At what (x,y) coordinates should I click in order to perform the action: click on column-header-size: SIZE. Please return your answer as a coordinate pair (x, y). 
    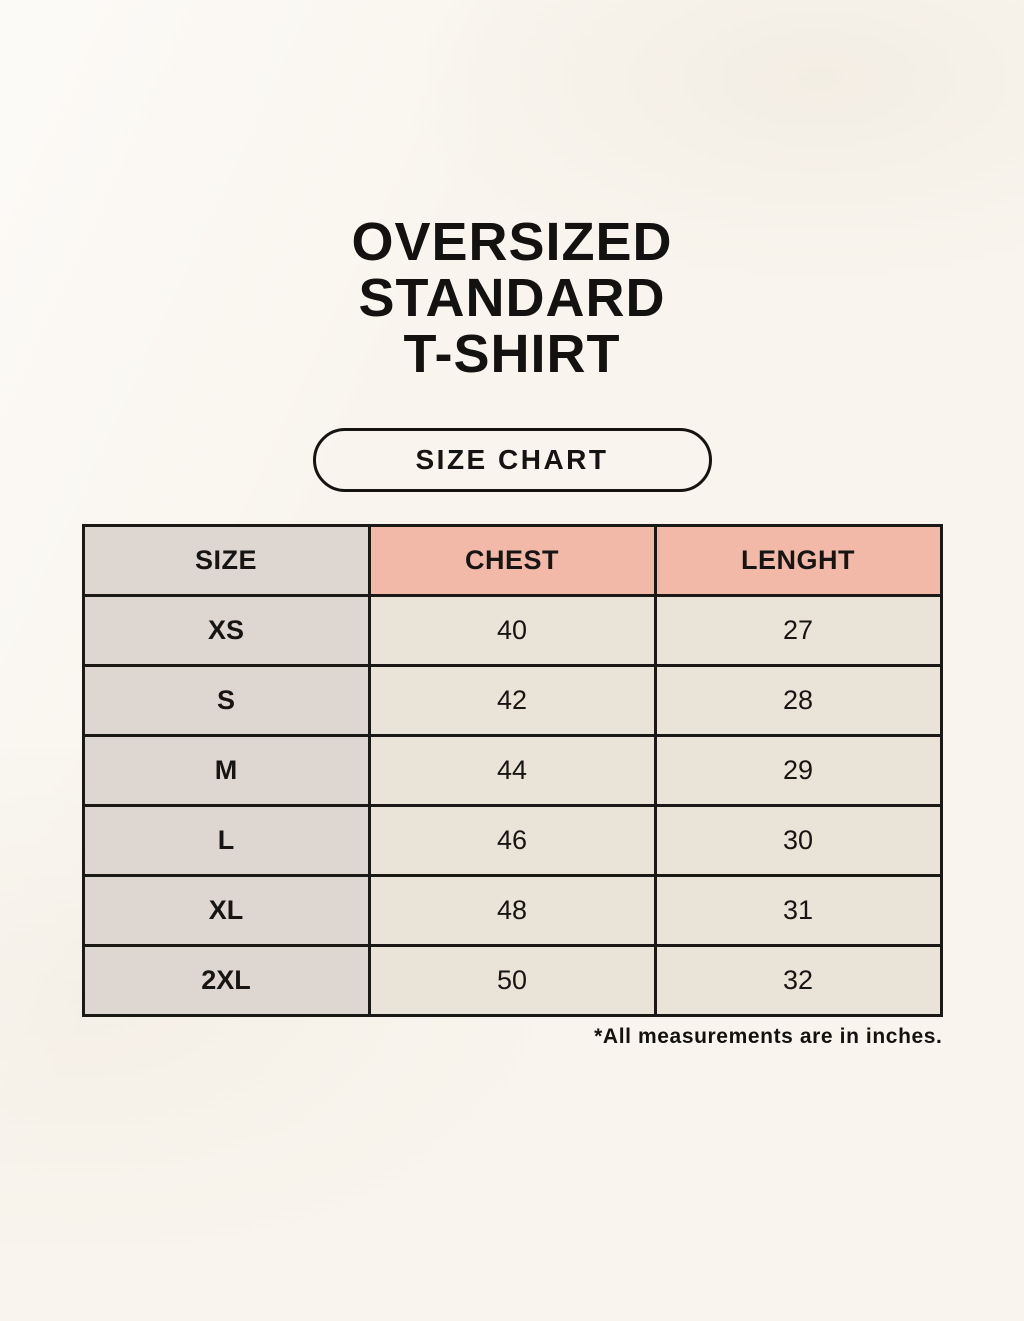
    Looking at the image, I should click on (226, 560).